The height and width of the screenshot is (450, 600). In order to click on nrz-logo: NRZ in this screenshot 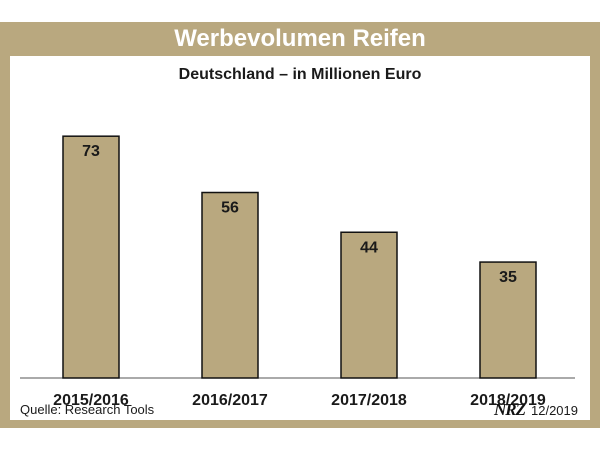, I will do `click(510, 409)`.